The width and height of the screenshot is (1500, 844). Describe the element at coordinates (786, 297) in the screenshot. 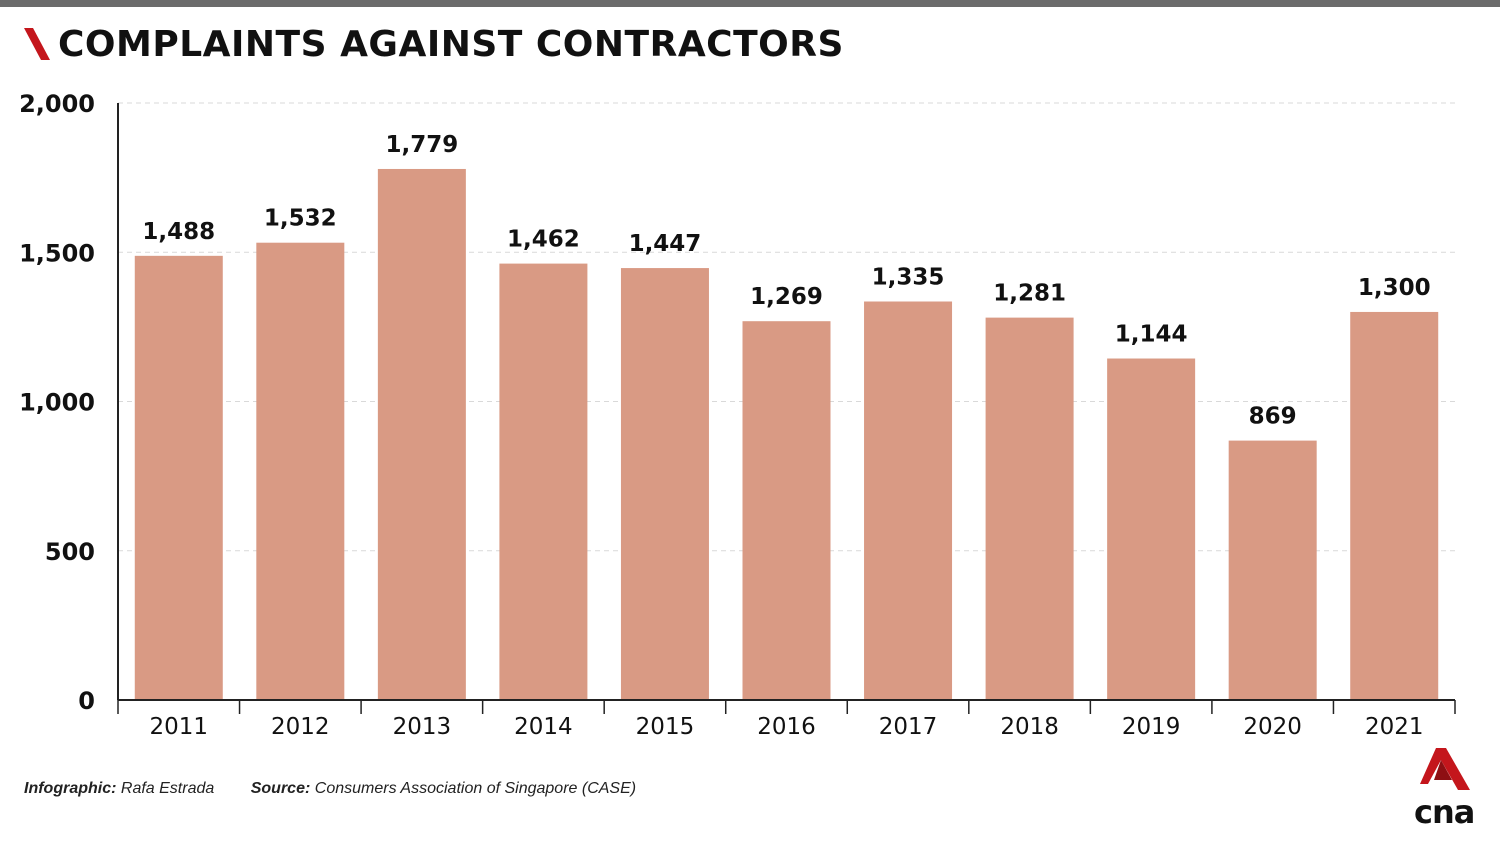

I see `bar-value-label: 1,269` at that location.